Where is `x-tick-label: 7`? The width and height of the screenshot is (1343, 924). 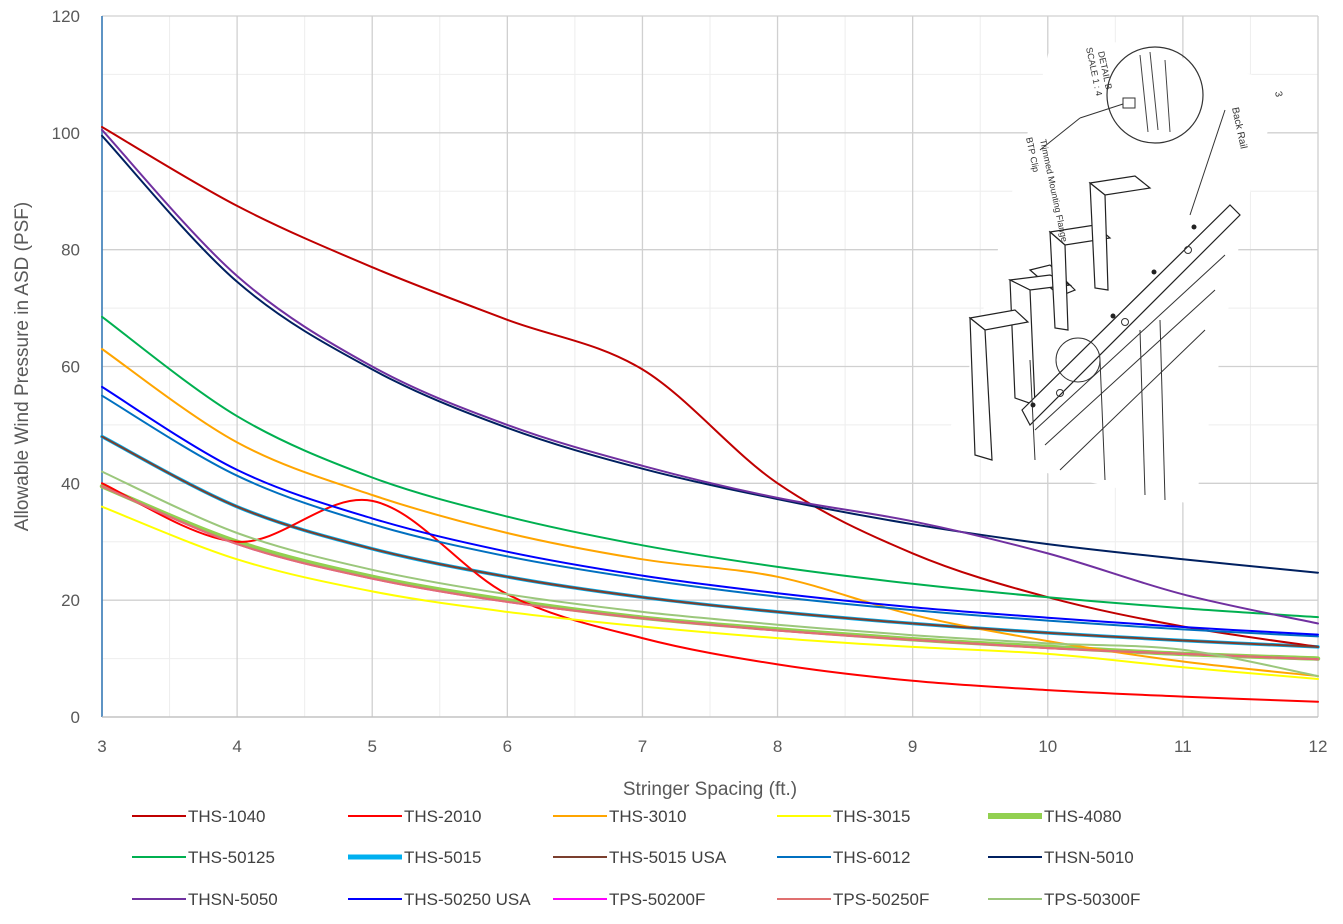 x-tick-label: 7 is located at coordinates (642, 746).